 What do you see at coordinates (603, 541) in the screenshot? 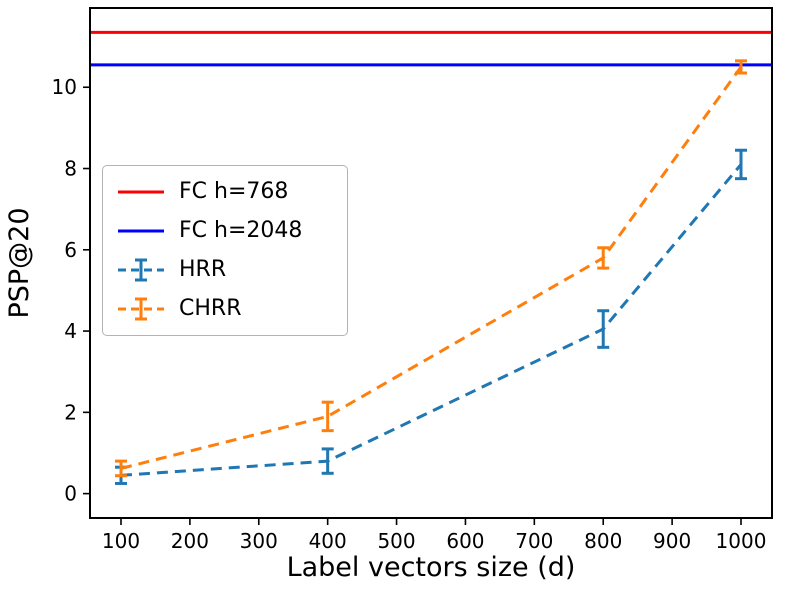
I see `x-tick-label: 800` at bounding box center [603, 541].